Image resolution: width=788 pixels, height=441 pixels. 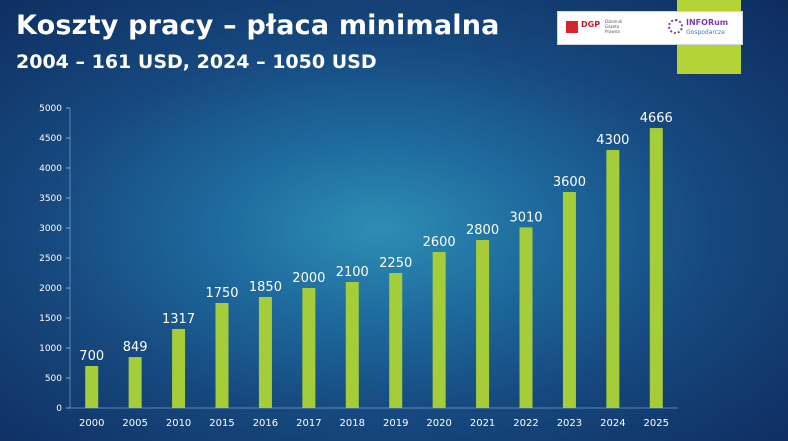 I want to click on inforum-logo-text: INFORum, so click(x=707, y=22).